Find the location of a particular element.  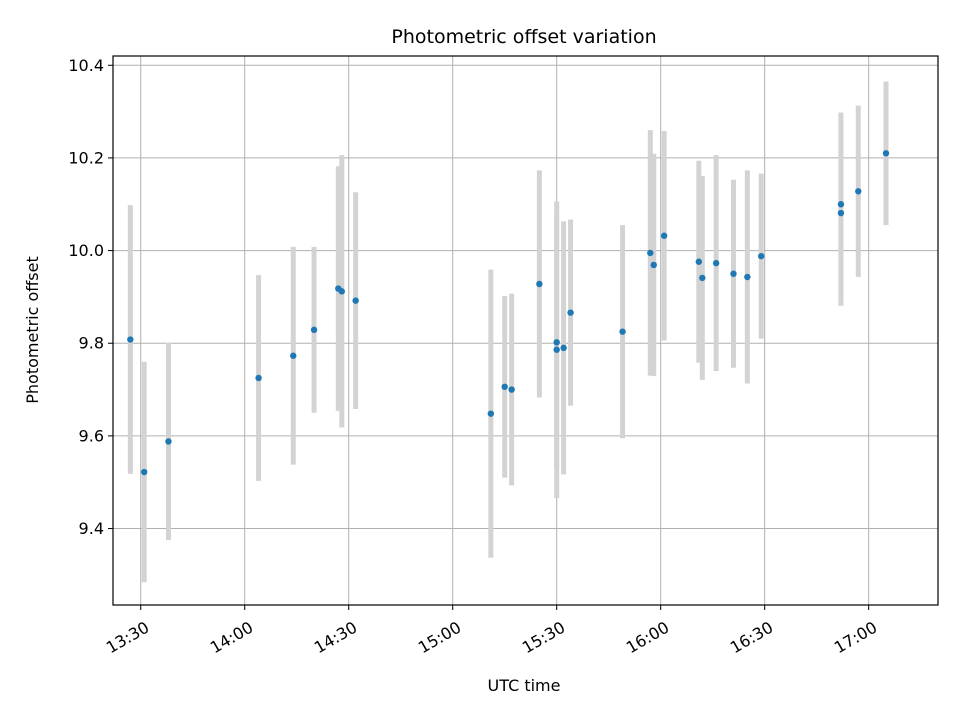

y-axis-label: Photometric offset is located at coordinates (32, 330).